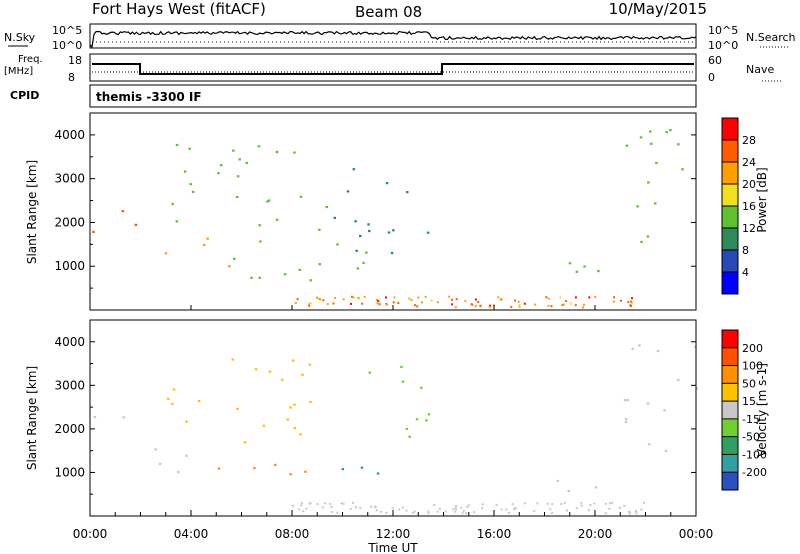 This screenshot has width=800, height=554. Describe the element at coordinates (749, 401) in the screenshot. I see `colorbar-tick-label: 15` at that location.